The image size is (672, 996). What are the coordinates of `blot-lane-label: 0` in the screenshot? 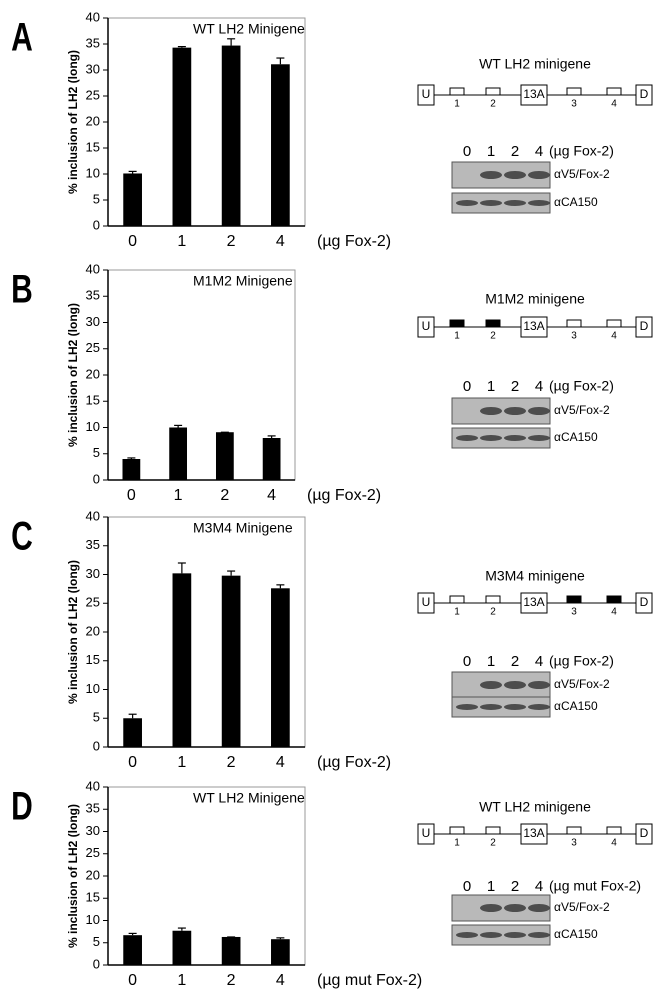 It's located at (467, 151).